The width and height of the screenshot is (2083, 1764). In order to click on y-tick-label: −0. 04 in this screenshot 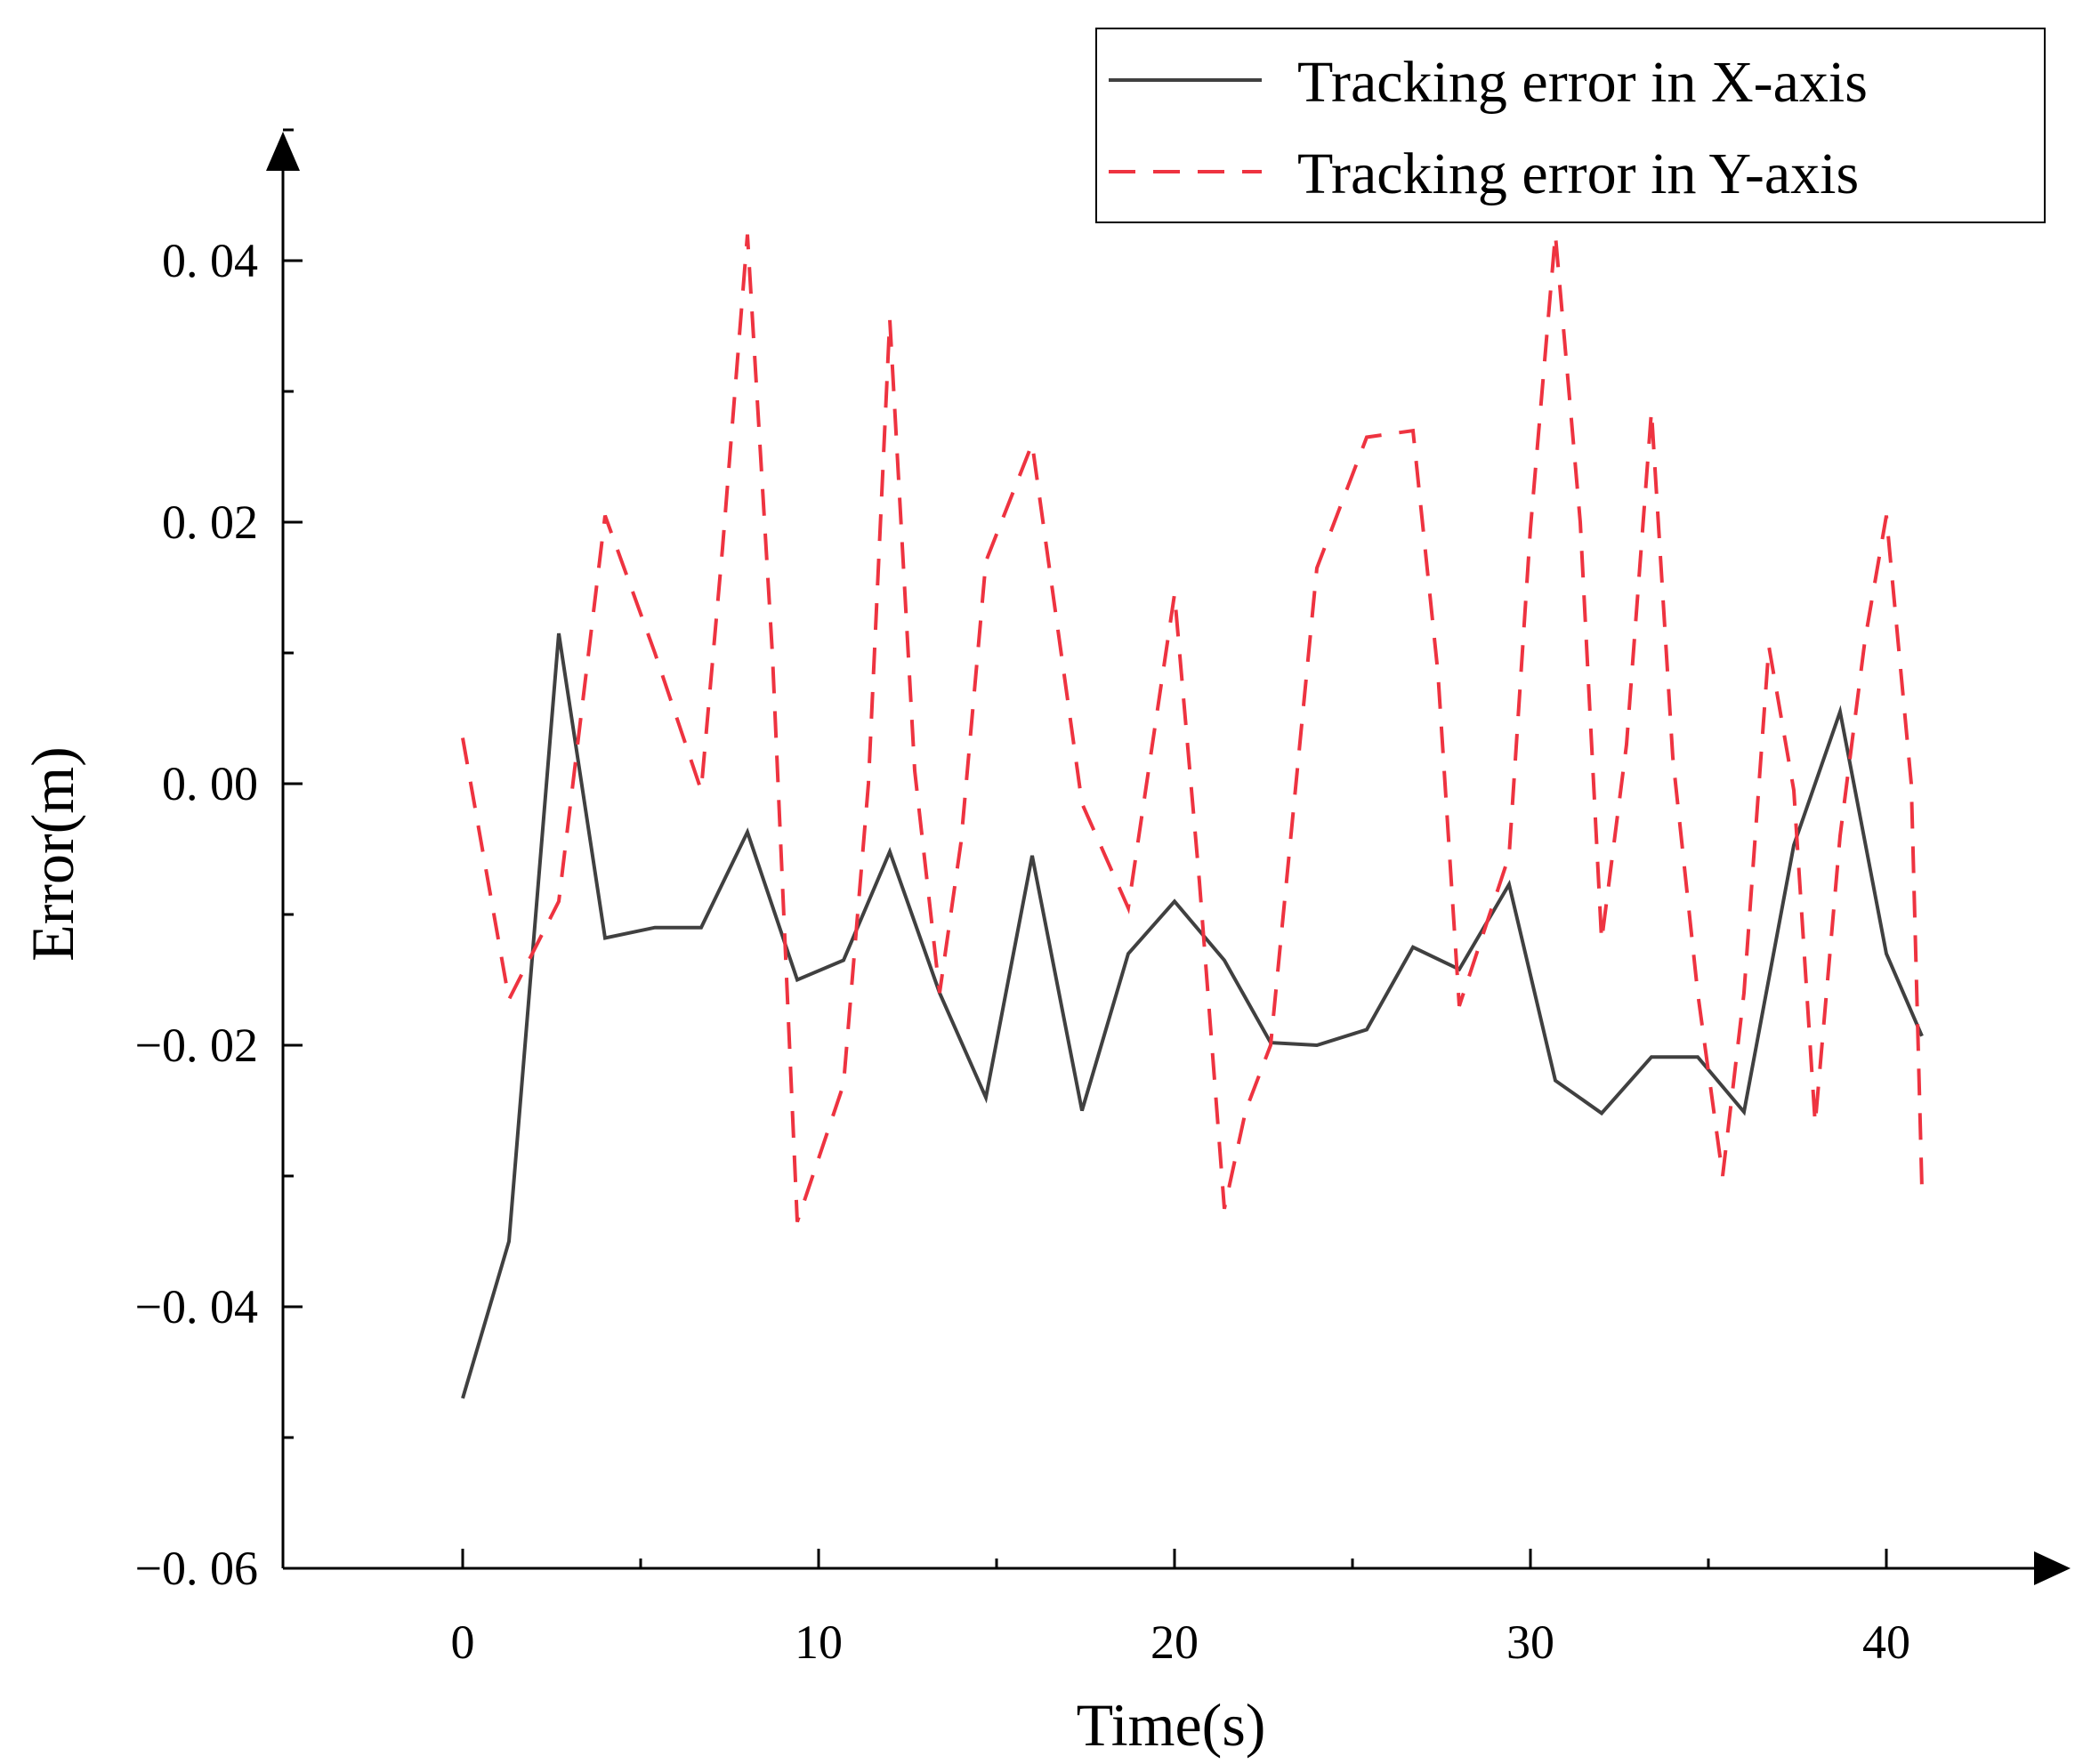, I will do `click(196, 1306)`.